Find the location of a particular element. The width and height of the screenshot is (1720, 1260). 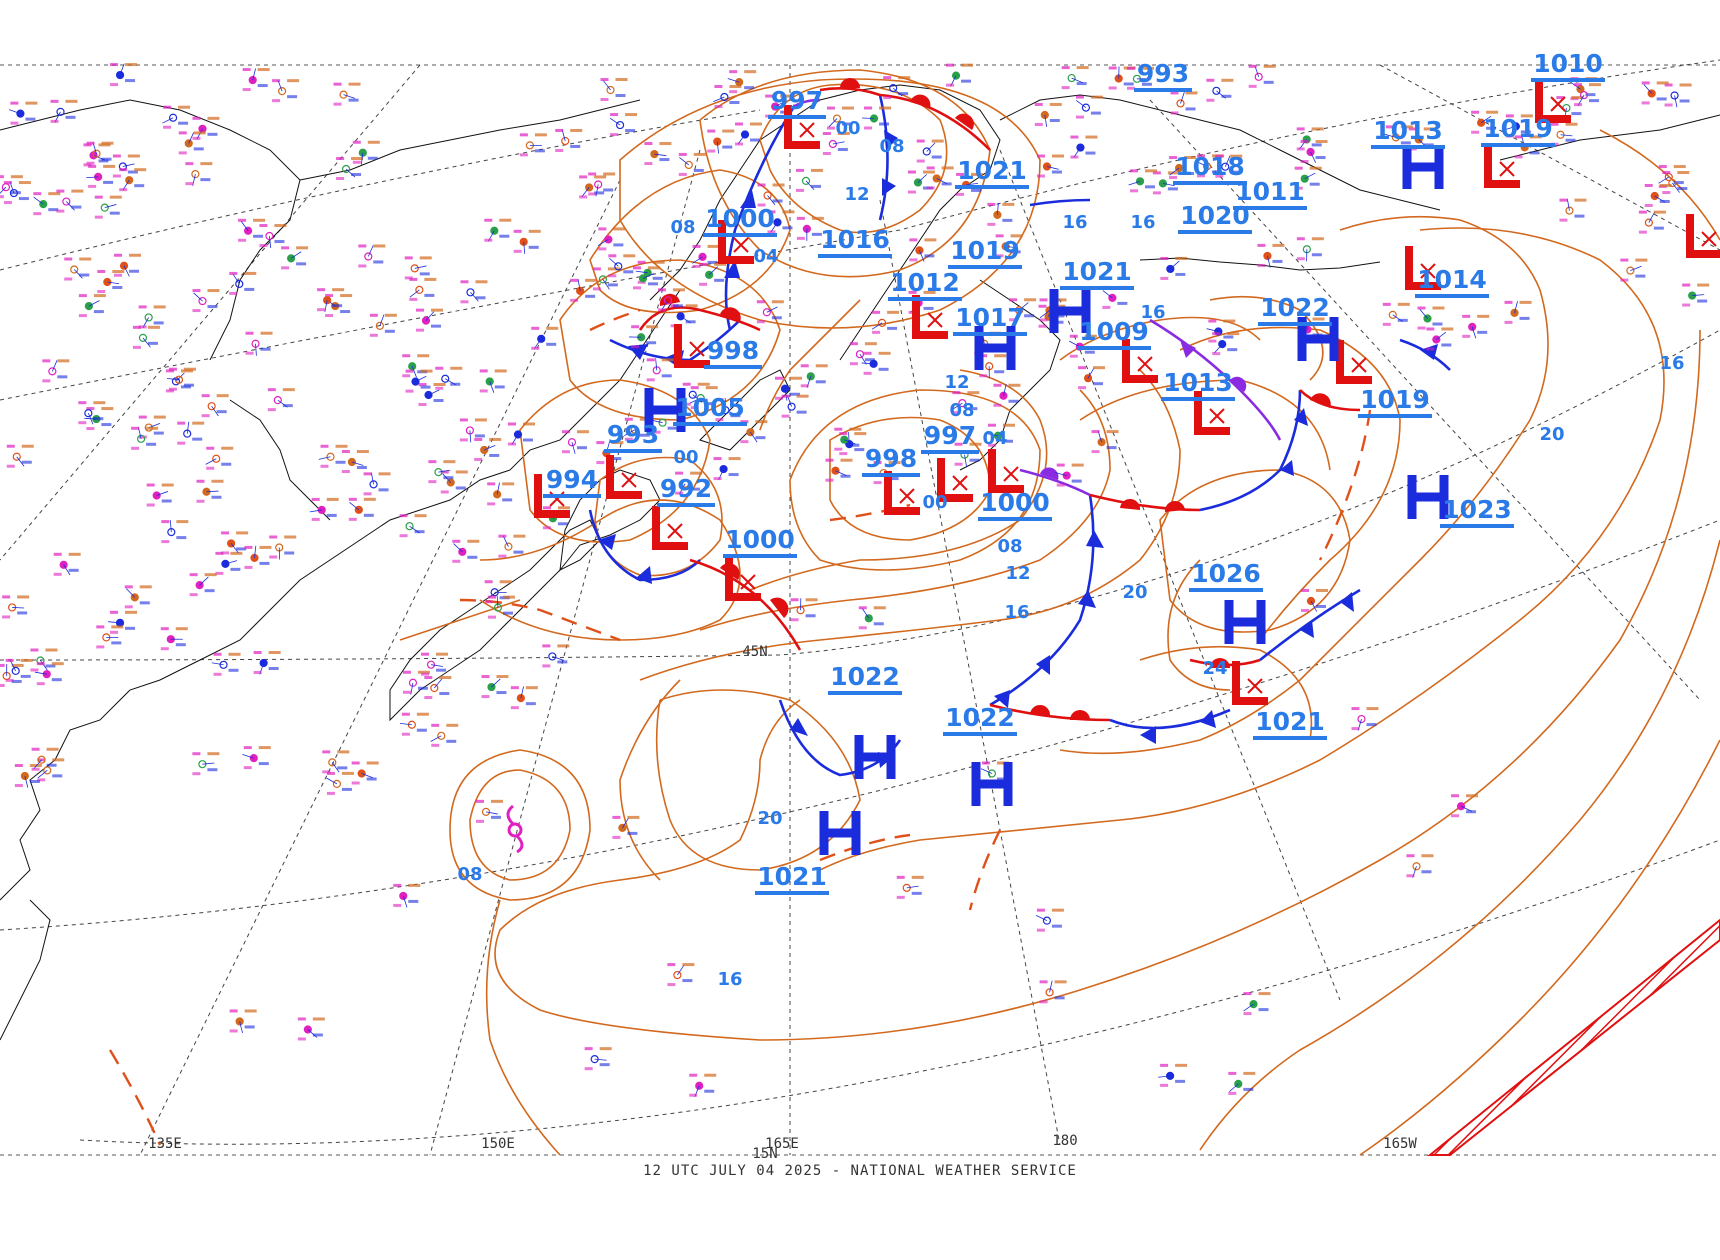

pressure-label: 992 is located at coordinates (686, 488).